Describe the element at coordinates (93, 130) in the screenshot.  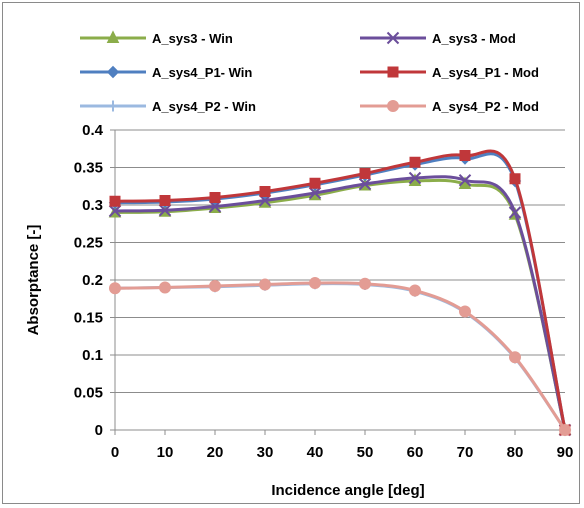
I see `y-tick-label: 0.4` at that location.